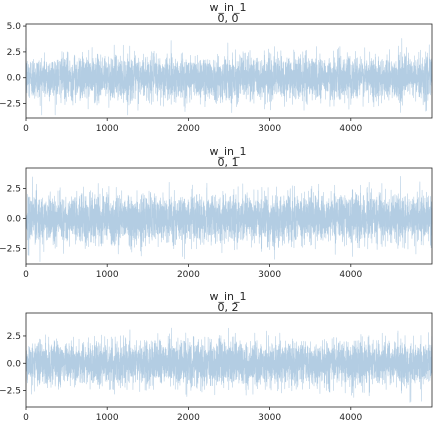 This screenshot has width=436, height=426. What do you see at coordinates (228, 18) in the screenshot?
I see `panel-subtitle: 0, 0` at bounding box center [228, 18].